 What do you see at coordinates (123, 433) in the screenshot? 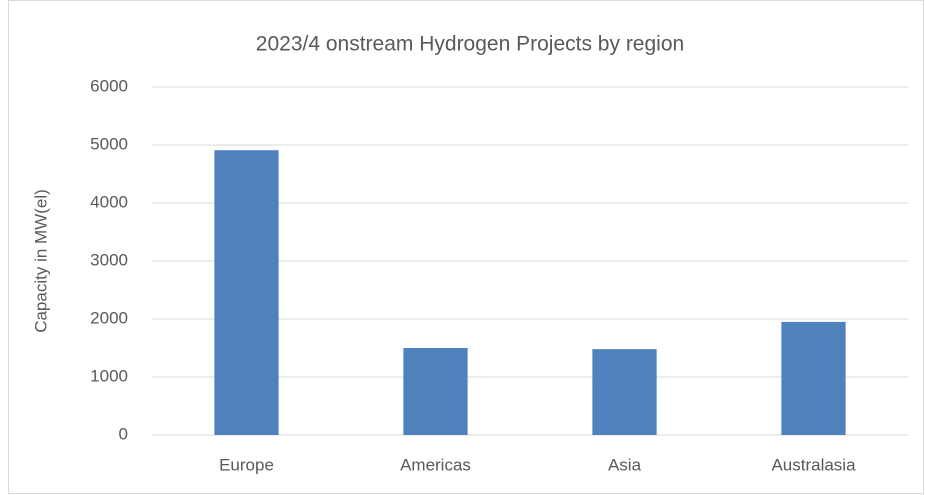
I see `y-tick-label: 0` at bounding box center [123, 433].